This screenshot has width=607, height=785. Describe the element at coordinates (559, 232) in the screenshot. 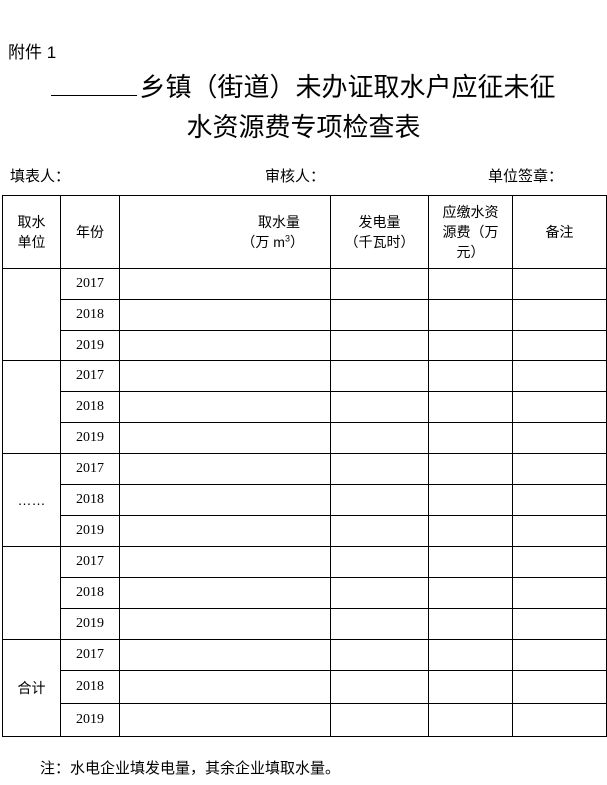

I see `header-remark: 备注` at that location.